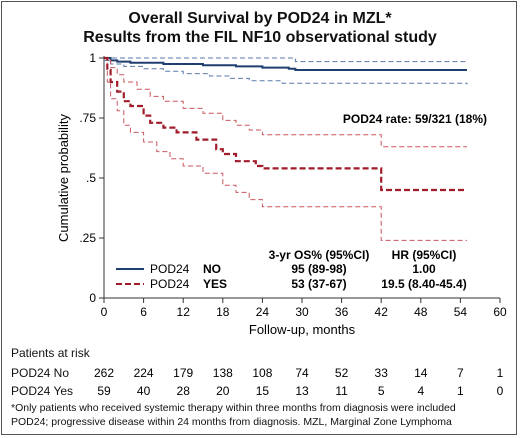  What do you see at coordinates (184, 312) in the screenshot?
I see `x-tick-label-2: 12` at bounding box center [184, 312].